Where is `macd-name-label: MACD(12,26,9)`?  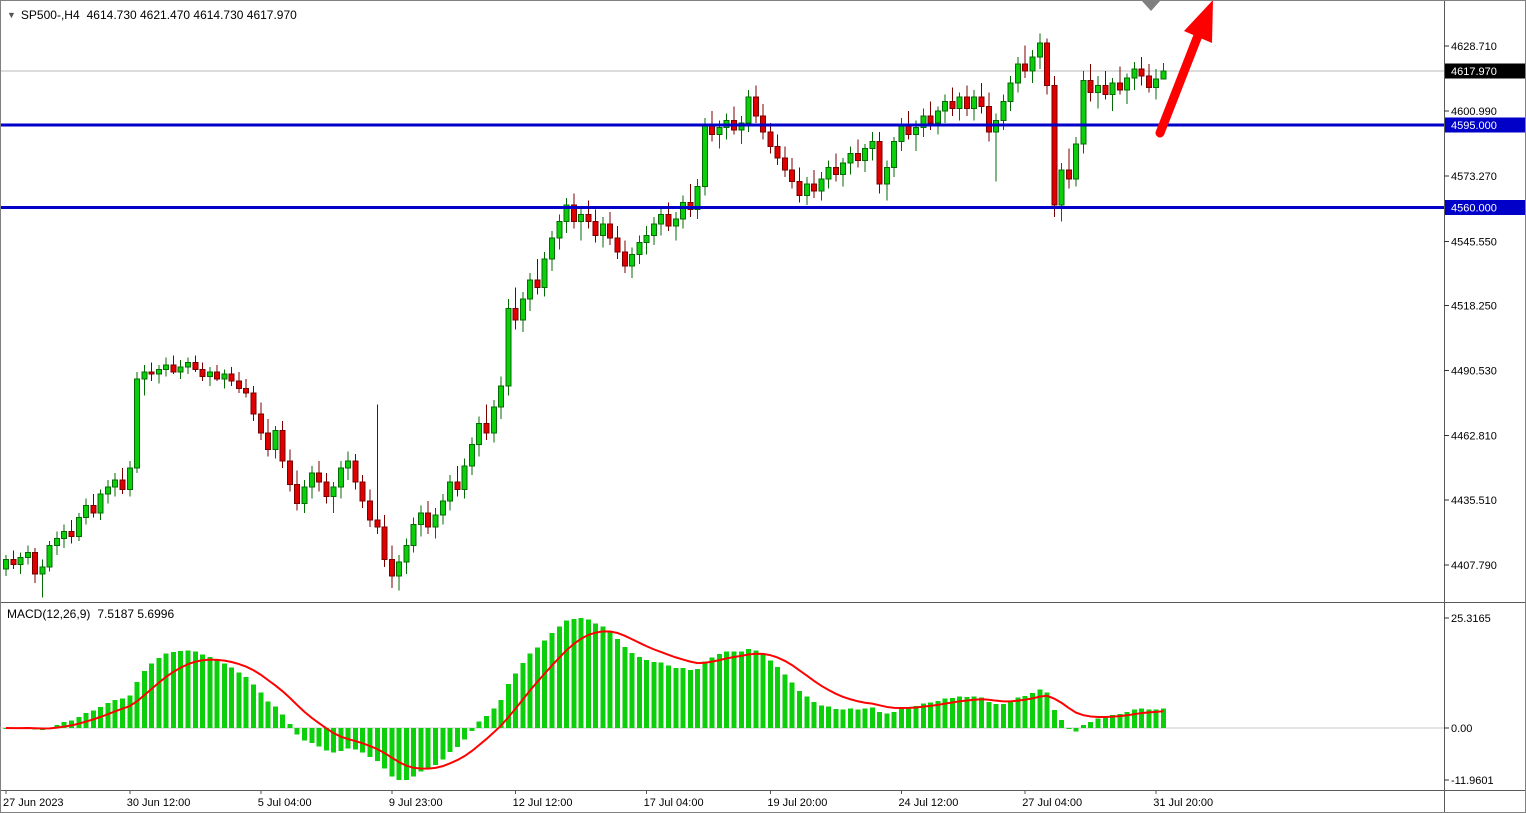
macd-name-label: MACD(12,26,9) is located at coordinates (49, 614).